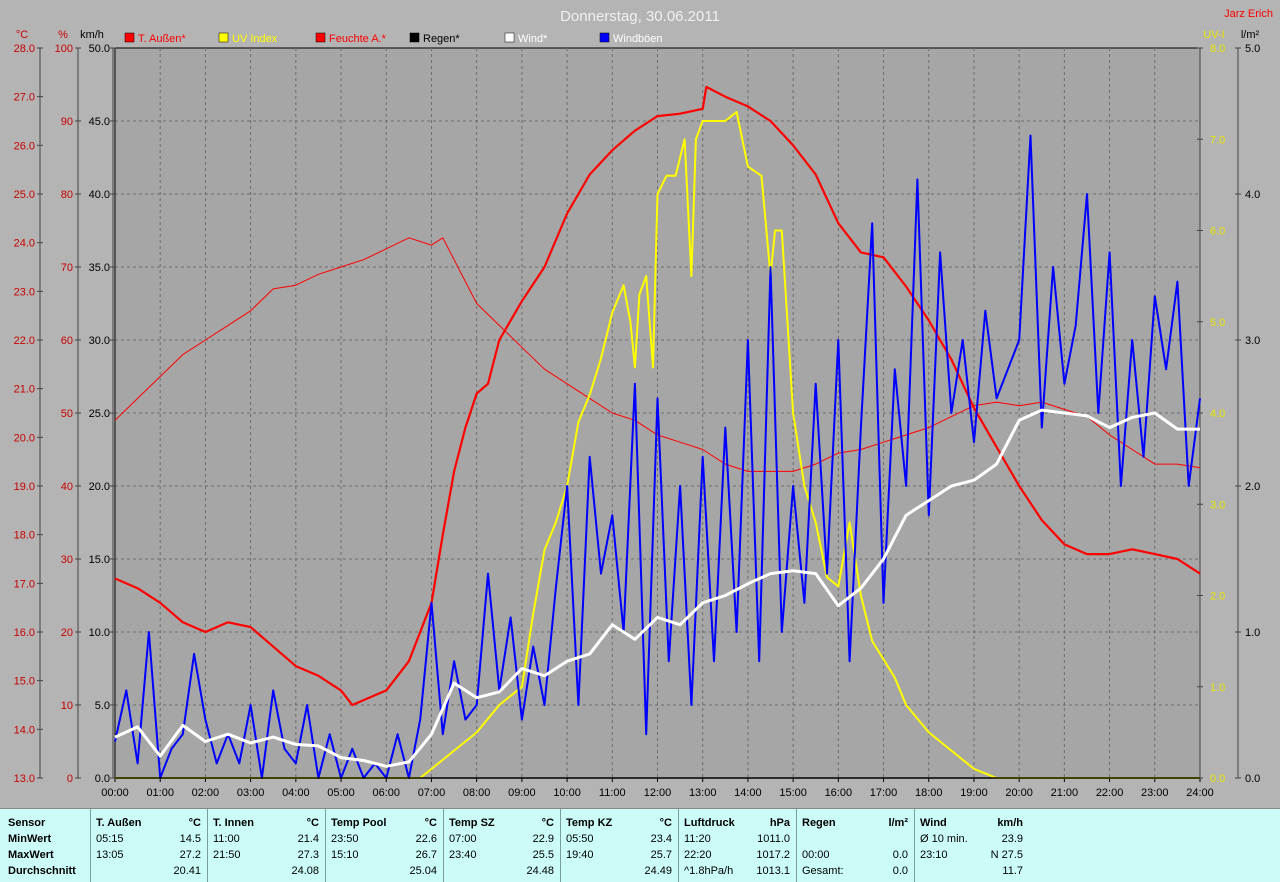 The height and width of the screenshot is (882, 1280). I want to click on rain-unit-label: l/m², so click(1250, 35).